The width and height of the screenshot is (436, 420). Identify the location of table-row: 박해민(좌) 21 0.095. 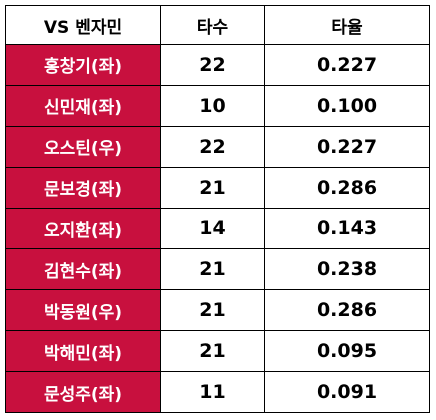
(217, 351).